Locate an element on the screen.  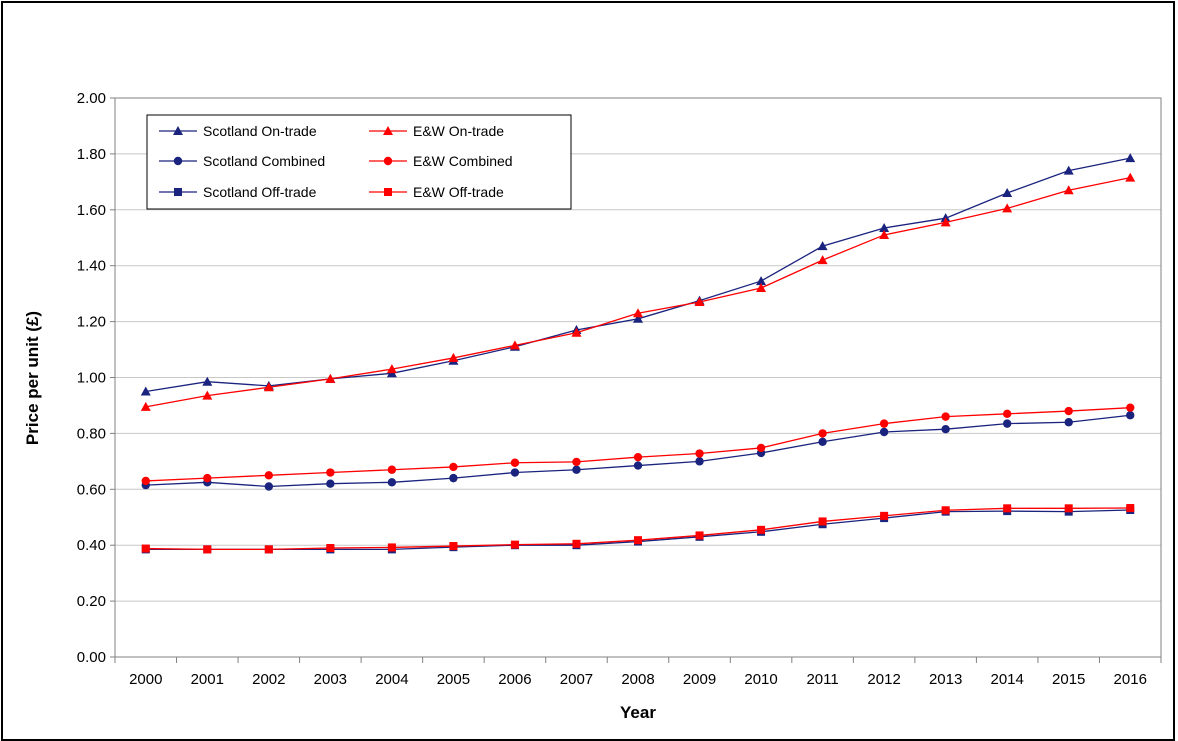
legend-label: E&W Off-trade is located at coordinates (458, 192).